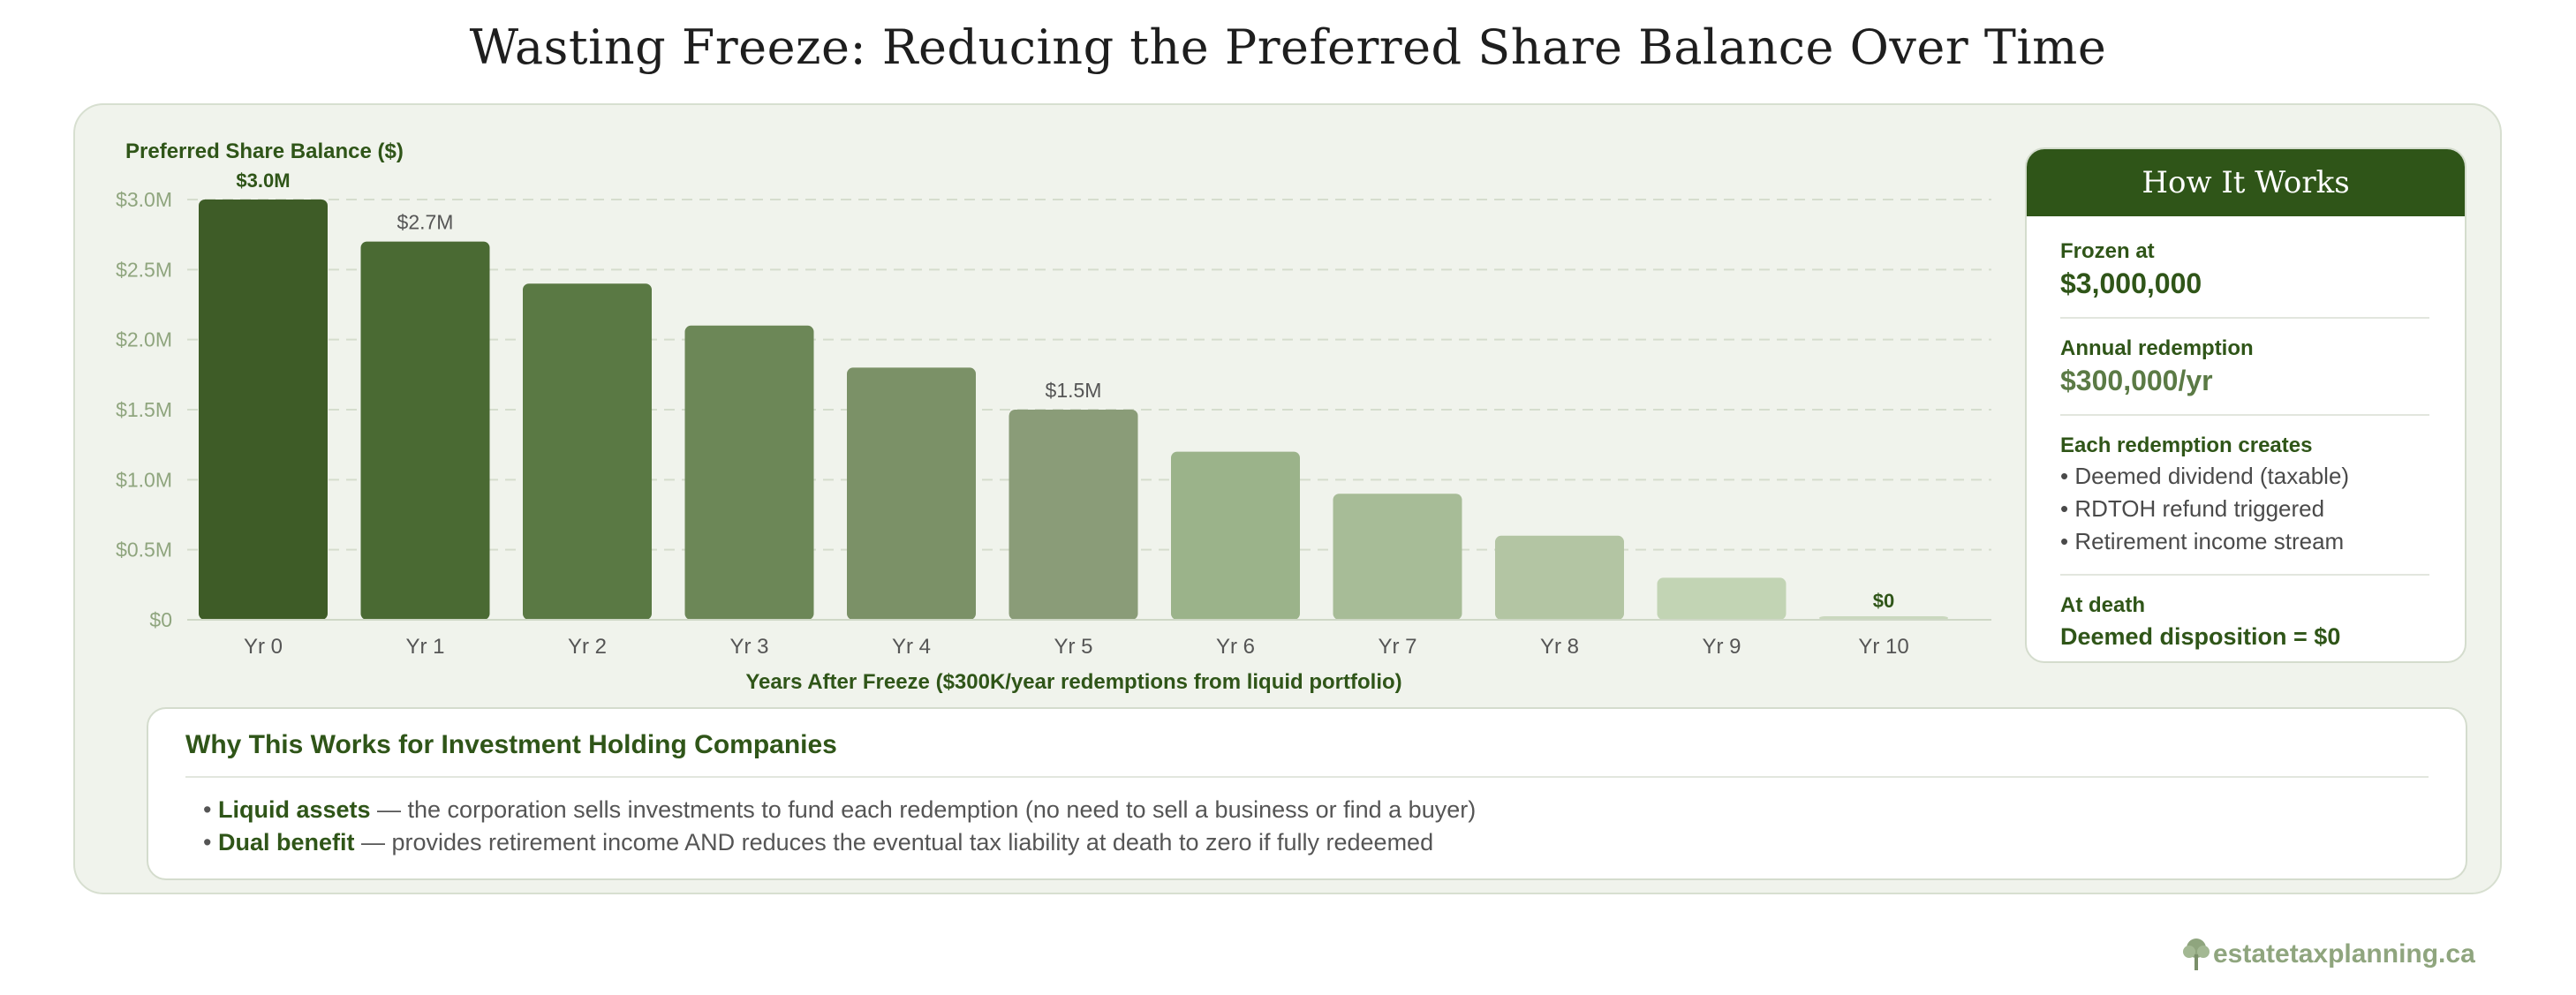 The width and height of the screenshot is (2576, 995). What do you see at coordinates (2136, 380) in the screenshot?
I see `redemption-value: $300,000/yr` at bounding box center [2136, 380].